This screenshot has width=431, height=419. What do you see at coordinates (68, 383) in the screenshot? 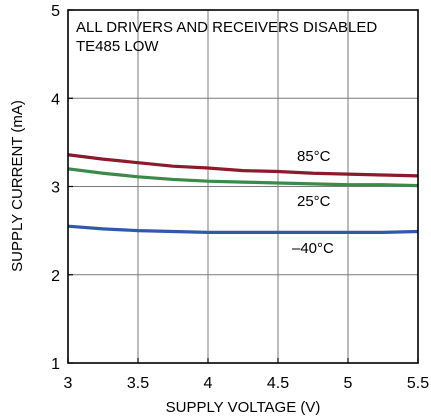
I see `x-tick-label: 3` at bounding box center [68, 383].